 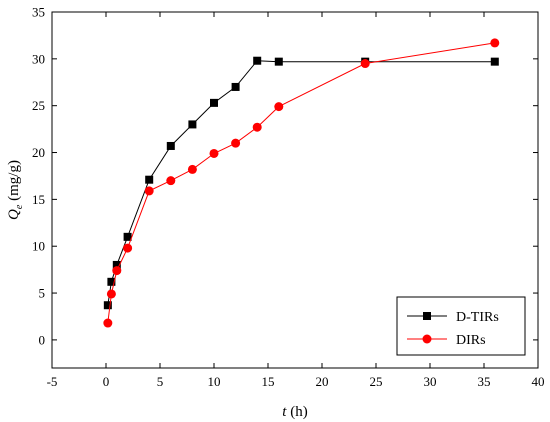 What do you see at coordinates (477, 317) in the screenshot?
I see `legend-label-dtirs: D-TIRs` at bounding box center [477, 317].